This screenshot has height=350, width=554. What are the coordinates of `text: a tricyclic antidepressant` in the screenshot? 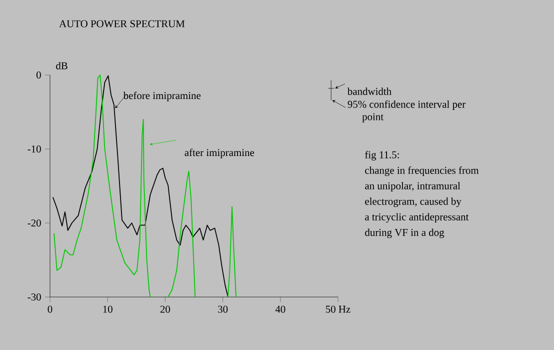 It's located at (417, 218).